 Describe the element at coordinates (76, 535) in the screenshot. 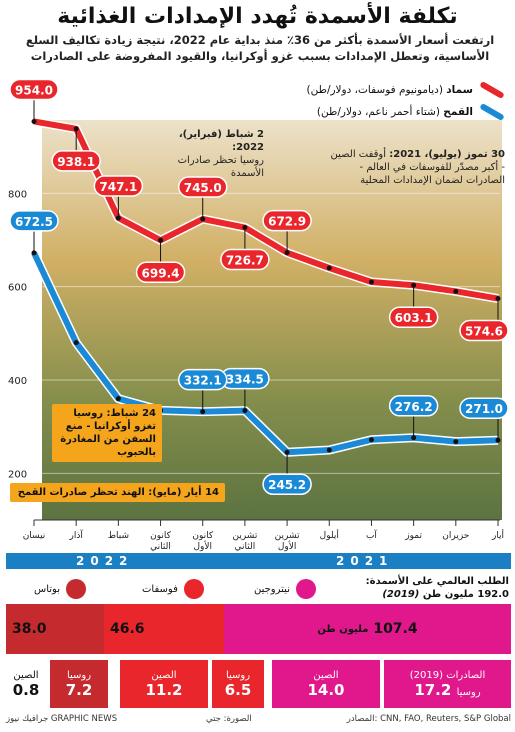

I see `x-tick-label: آذار` at that location.